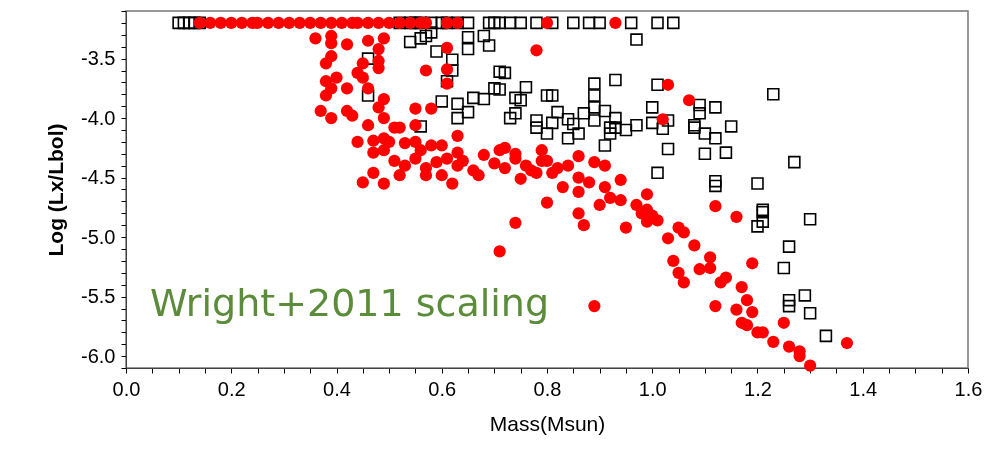  Describe the element at coordinates (98, 117) in the screenshot. I see `y-tick-label: -4.0` at that location.